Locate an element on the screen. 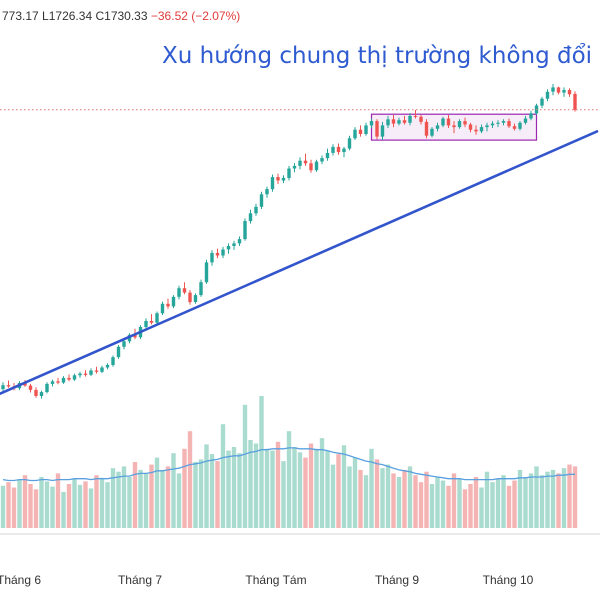 The width and height of the screenshot is (600, 600). x-tick-label: Tháng 6 is located at coordinates (20, 580).